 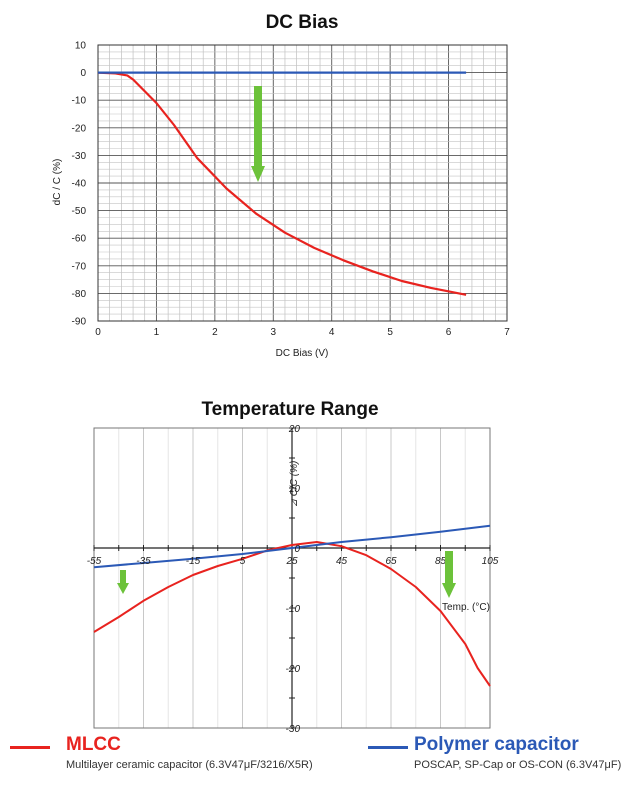 What do you see at coordinates (30, 747) in the screenshot?
I see `legend-mlcc-swatch` at bounding box center [30, 747].